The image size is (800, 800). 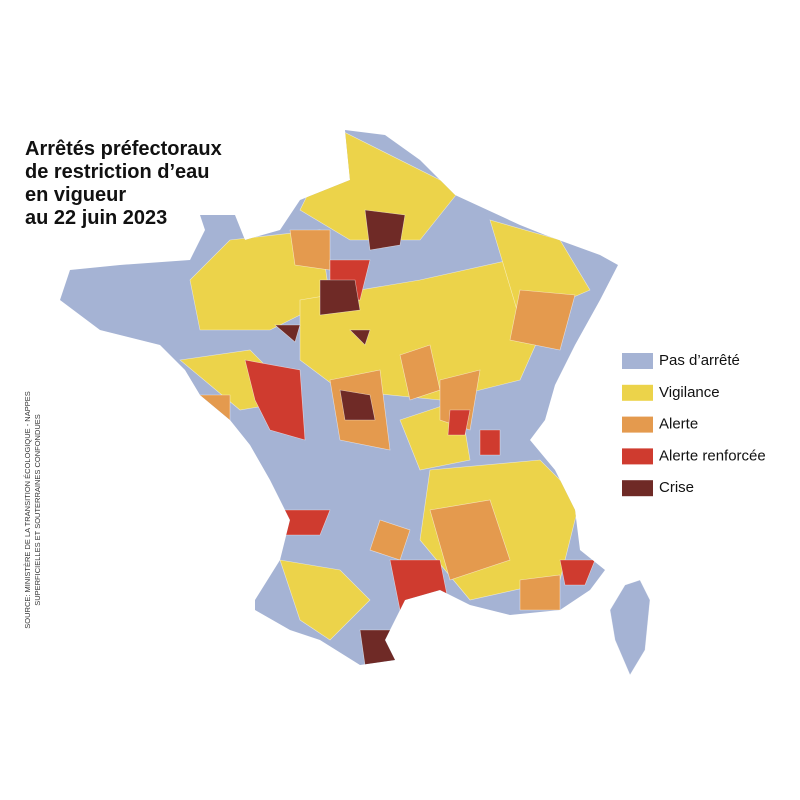 I want to click on legend-label: Alerte renforcée, so click(x=712, y=455).